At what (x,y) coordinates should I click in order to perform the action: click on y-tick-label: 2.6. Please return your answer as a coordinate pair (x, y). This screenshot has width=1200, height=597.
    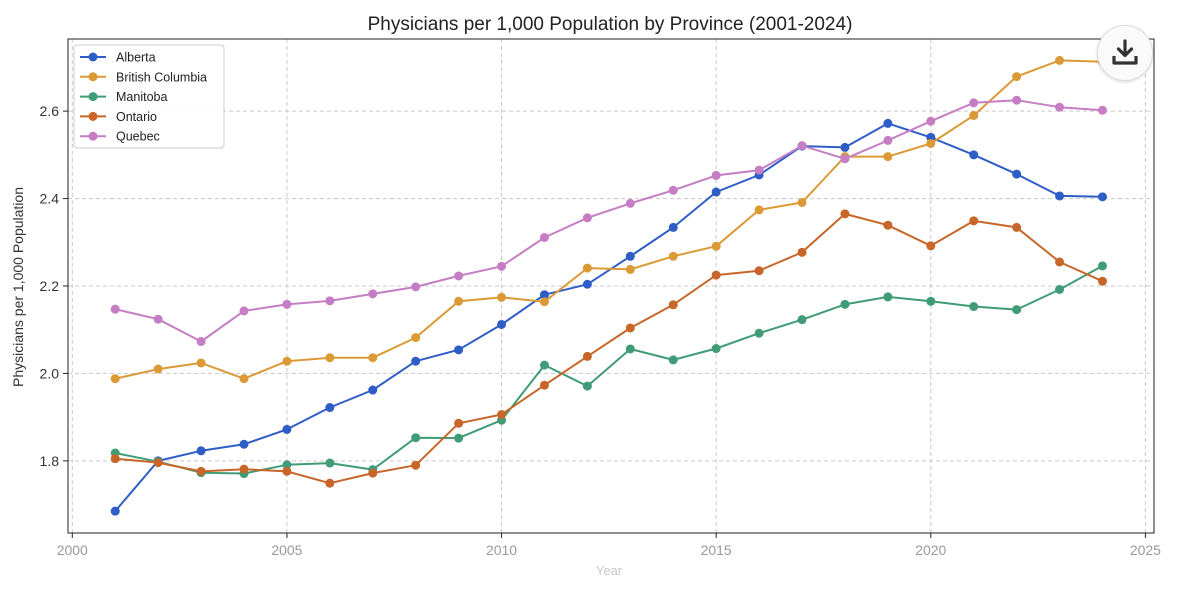
    Looking at the image, I should click on (50, 111).